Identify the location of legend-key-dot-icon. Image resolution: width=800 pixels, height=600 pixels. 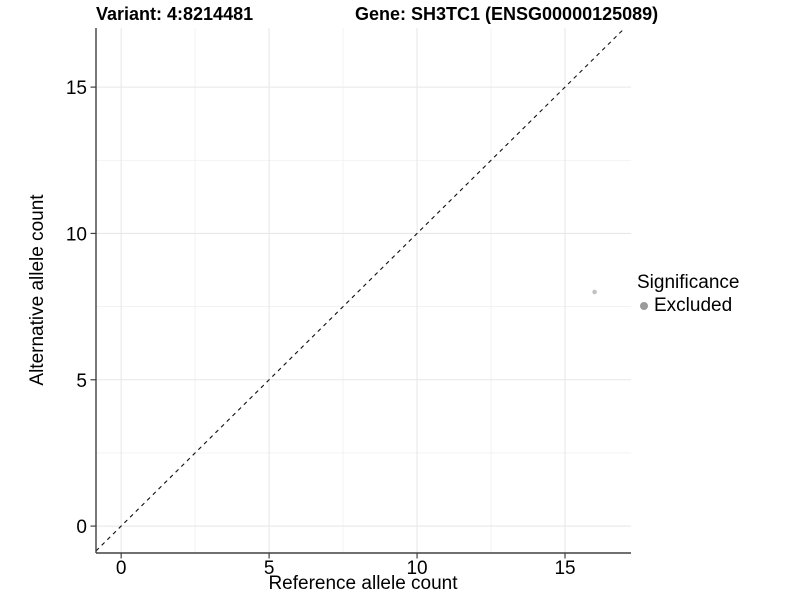
(644, 306).